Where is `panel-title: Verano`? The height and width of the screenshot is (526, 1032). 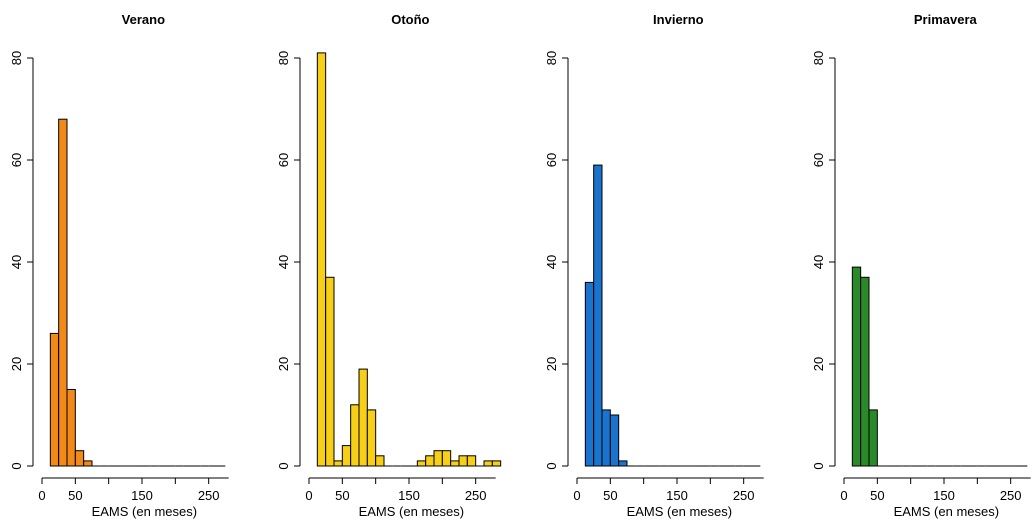
panel-title: Verano is located at coordinates (143, 19).